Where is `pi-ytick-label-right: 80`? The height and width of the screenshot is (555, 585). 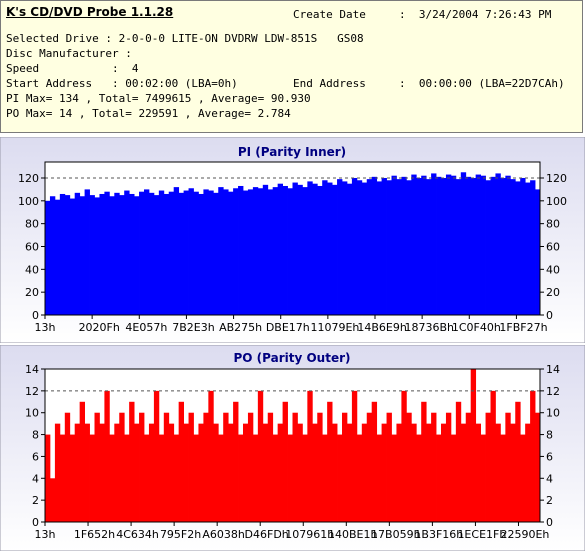 pi-ytick-label-right: 80 is located at coordinates (553, 224).